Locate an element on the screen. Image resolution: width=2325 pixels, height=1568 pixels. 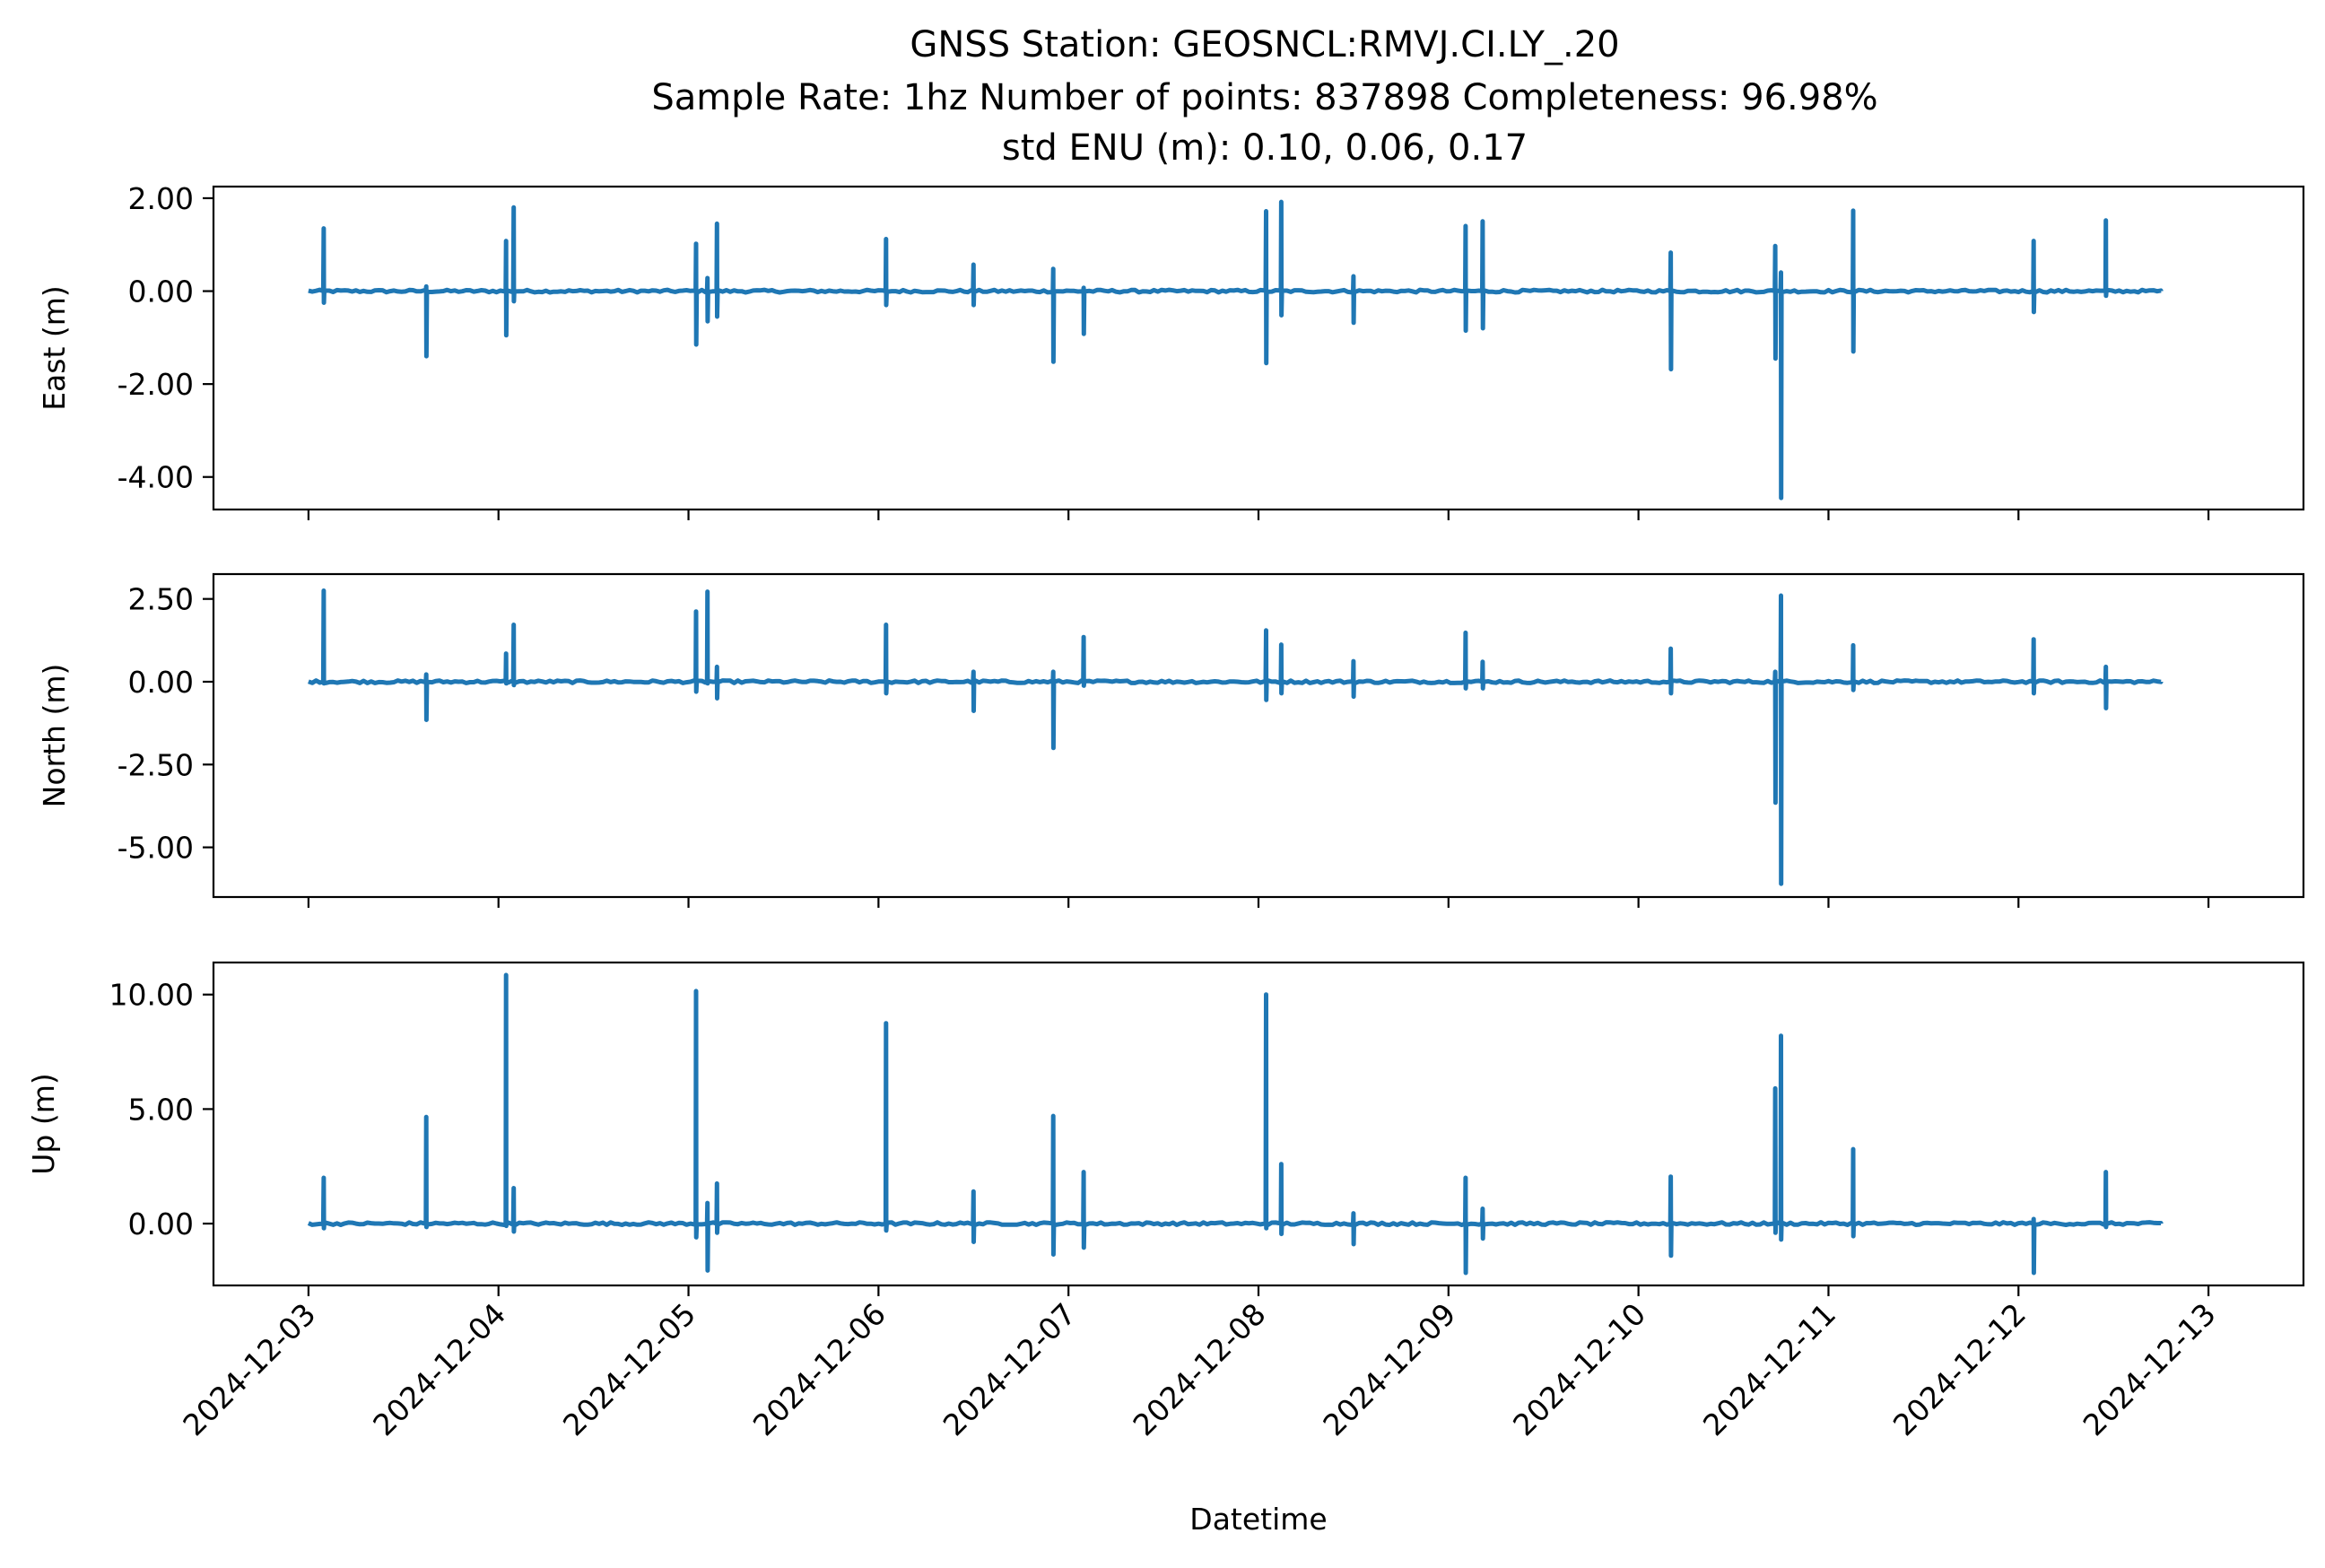
east-y-tick-label: -2.00 is located at coordinates (156, 385).